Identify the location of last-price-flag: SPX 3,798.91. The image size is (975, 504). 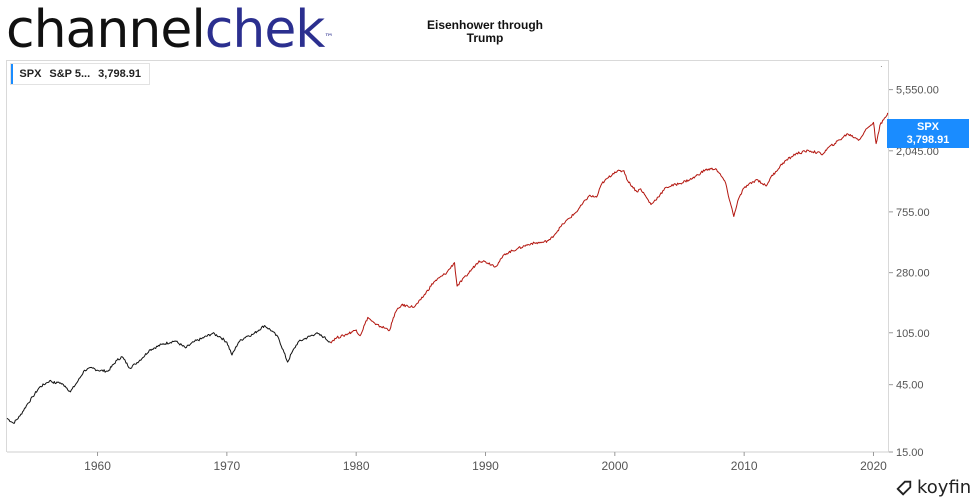
(928, 133).